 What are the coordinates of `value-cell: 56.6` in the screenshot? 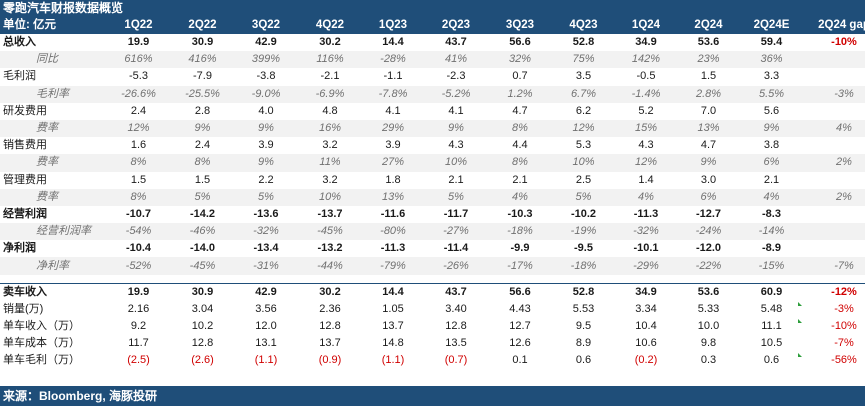 It's located at (520, 42).